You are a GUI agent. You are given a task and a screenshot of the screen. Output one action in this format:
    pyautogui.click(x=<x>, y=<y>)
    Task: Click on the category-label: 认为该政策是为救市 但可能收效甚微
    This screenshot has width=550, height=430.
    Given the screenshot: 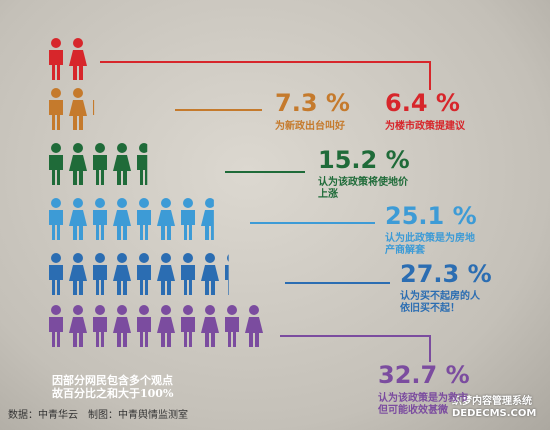 What is the action you would take?
    pyautogui.click(x=423, y=404)
    